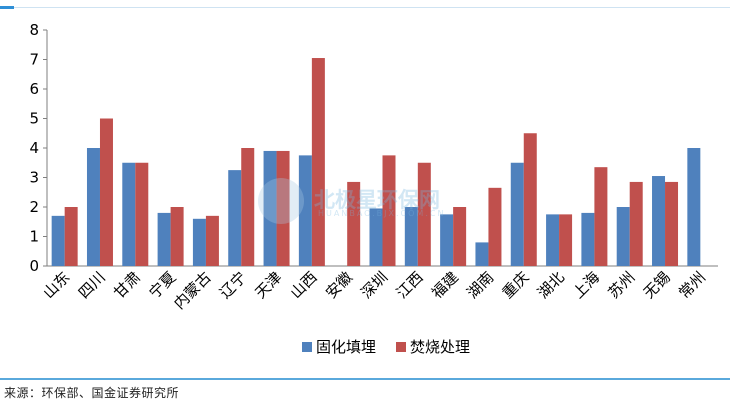 The height and width of the screenshot is (406, 730). Describe the element at coordinates (346, 347) in the screenshot. I see `legend-label: 固化填埋` at that location.